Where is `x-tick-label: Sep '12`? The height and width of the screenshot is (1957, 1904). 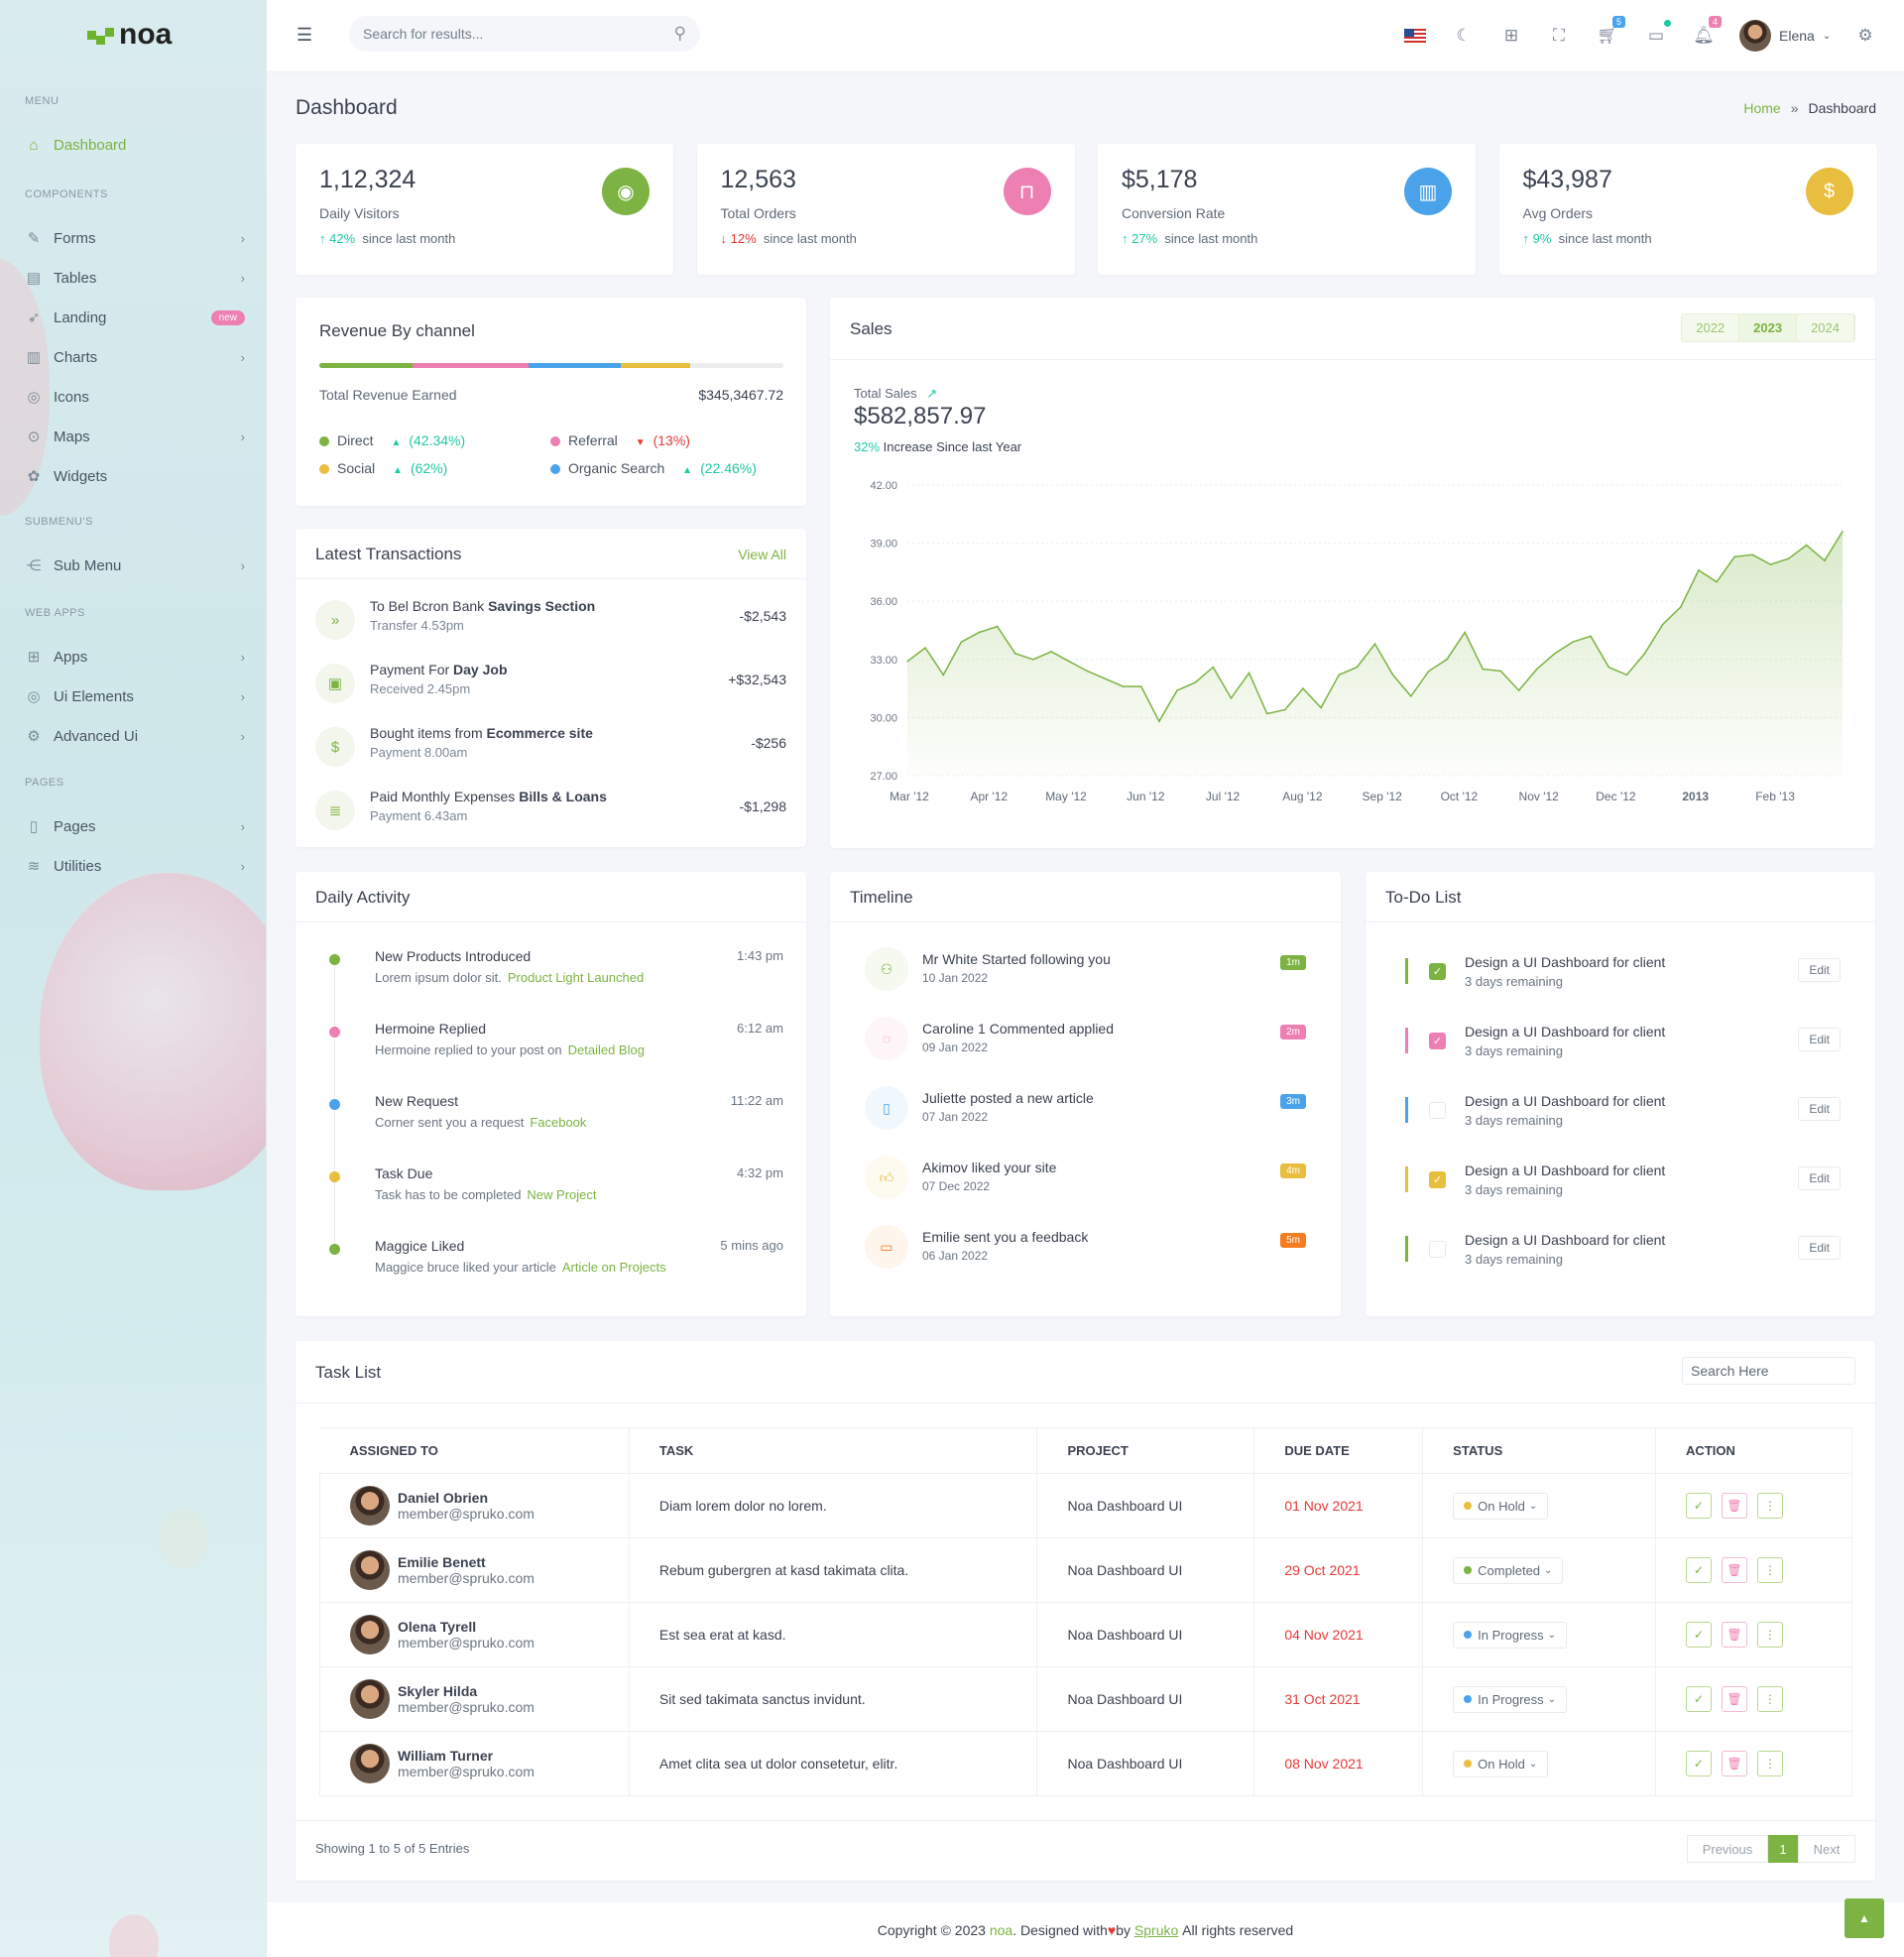
x-tick-label: Sep '12 is located at coordinates (1383, 796).